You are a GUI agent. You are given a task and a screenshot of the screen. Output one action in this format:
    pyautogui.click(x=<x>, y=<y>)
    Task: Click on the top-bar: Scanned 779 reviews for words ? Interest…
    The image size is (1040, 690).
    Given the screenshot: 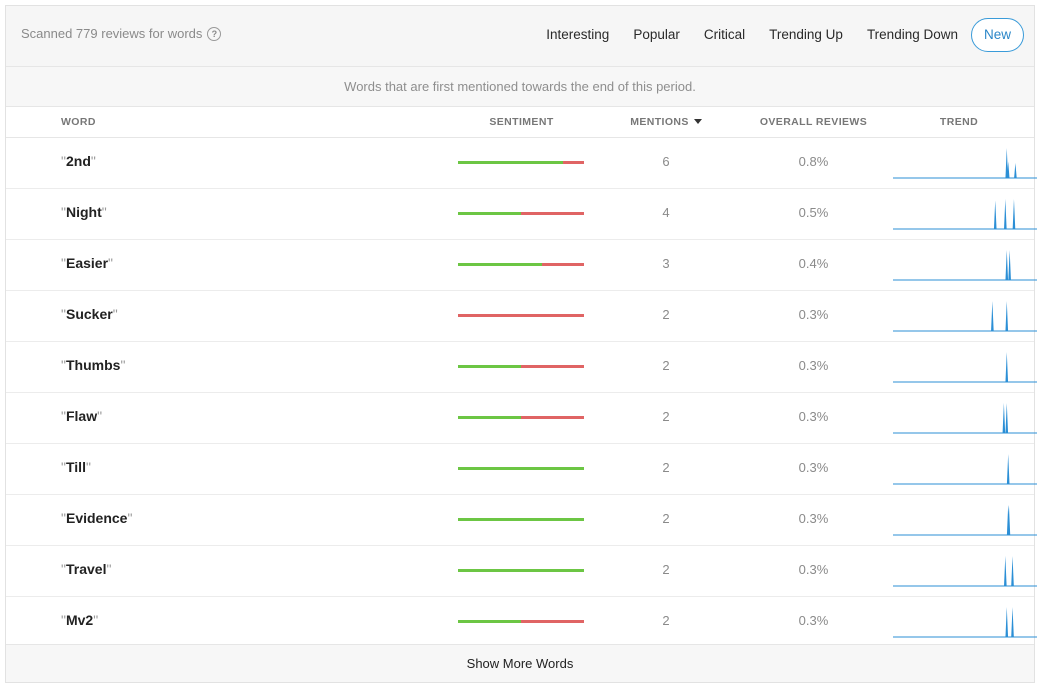 What is the action you would take?
    pyautogui.click(x=520, y=36)
    